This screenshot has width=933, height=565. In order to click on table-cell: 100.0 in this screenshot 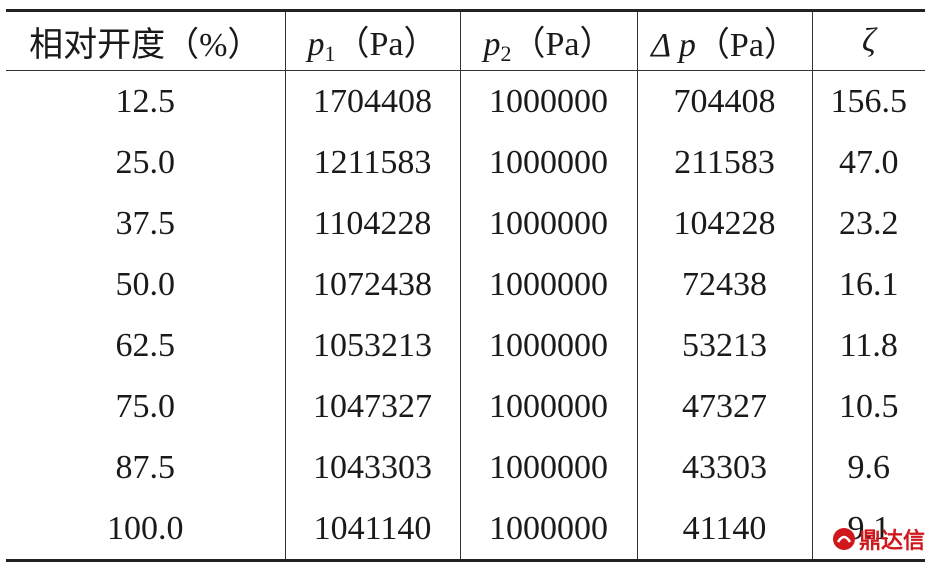, I will do `click(145, 528)`.